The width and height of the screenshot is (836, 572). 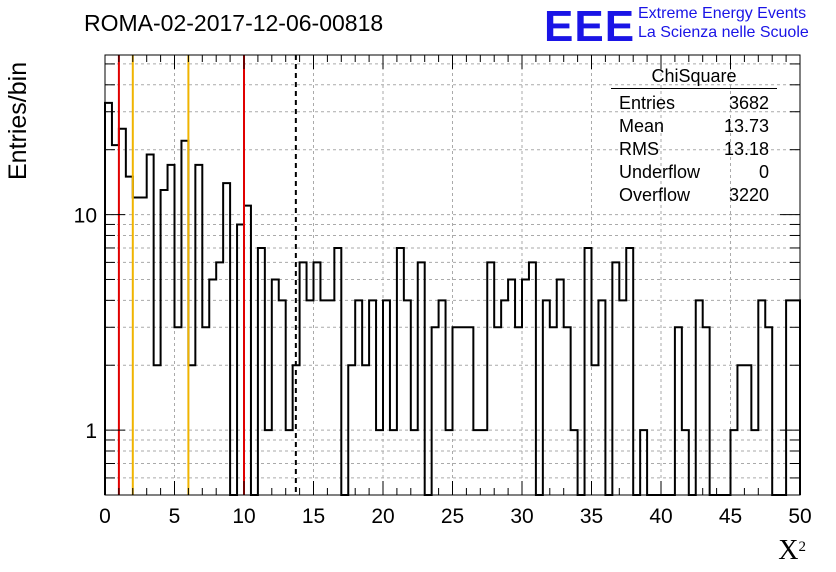 What do you see at coordinates (722, 13) in the screenshot?
I see `logo-line-1: Extreme Energy Events` at bounding box center [722, 13].